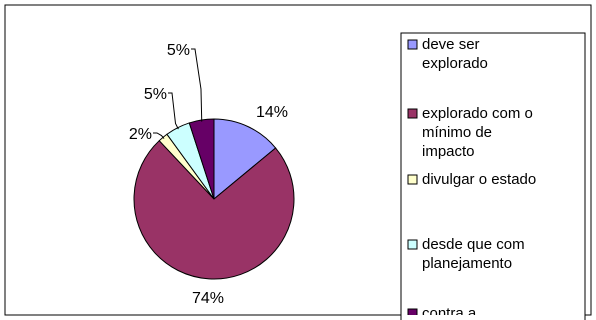 This screenshot has height=320, width=596. I want to click on legend-label: explorado com o mínimo de impacto, so click(477, 132).